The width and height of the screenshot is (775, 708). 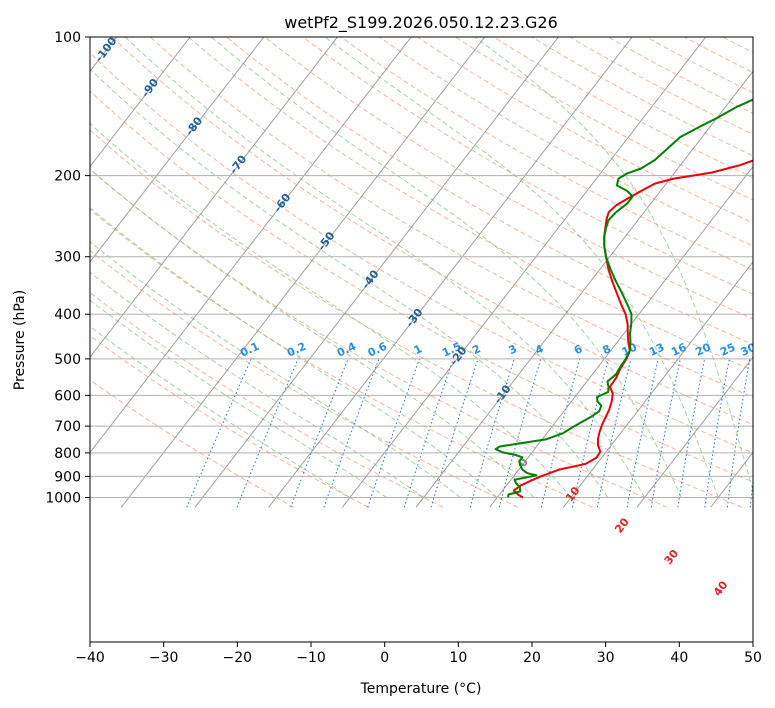 What do you see at coordinates (532, 658) in the screenshot?
I see `x-tick-label: 20` at bounding box center [532, 658].